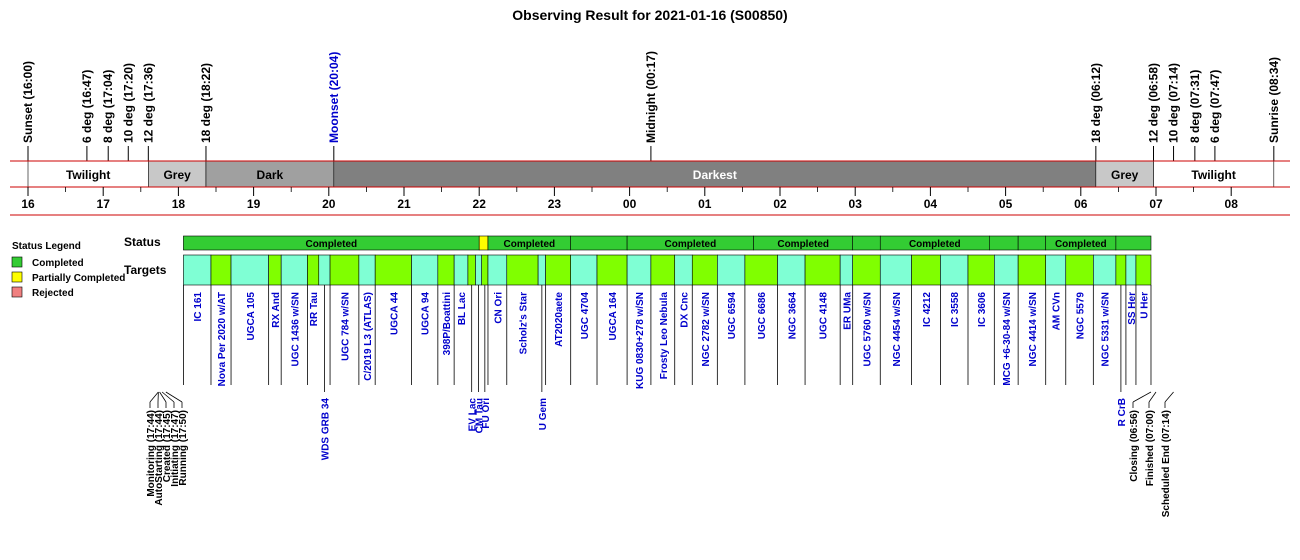  What do you see at coordinates (151, 453) in the screenshot?
I see `state-label: Monitoring (17:44)` at bounding box center [151, 453].